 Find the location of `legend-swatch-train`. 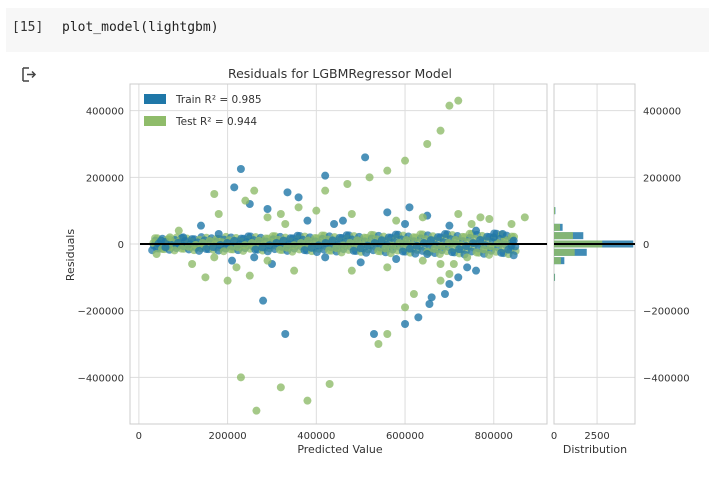

legend-swatch-train is located at coordinates (155, 99).